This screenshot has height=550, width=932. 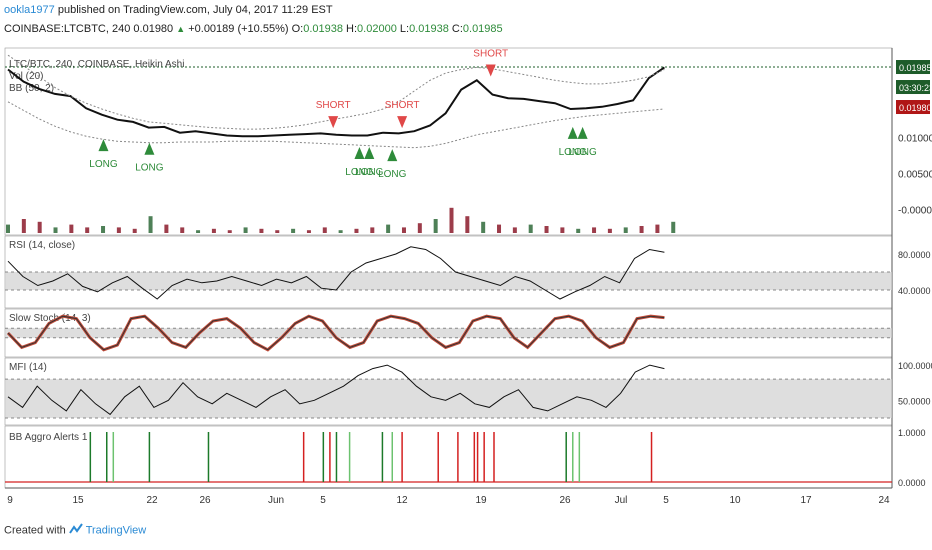 I want to click on indicator-label: Vol (20), so click(x=26, y=76).